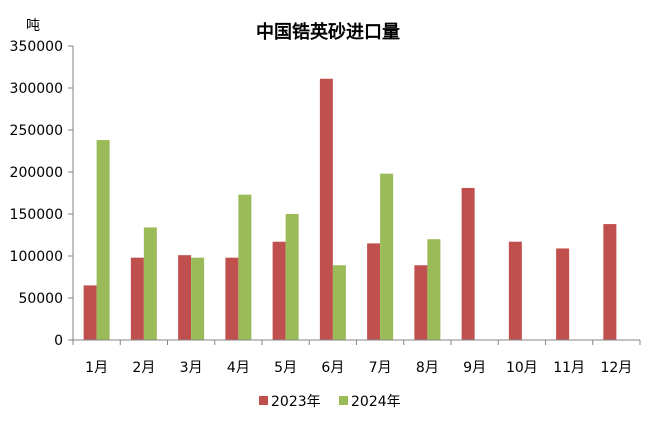 The height and width of the screenshot is (436, 656). I want to click on bar-2024年-5月, so click(292, 277).